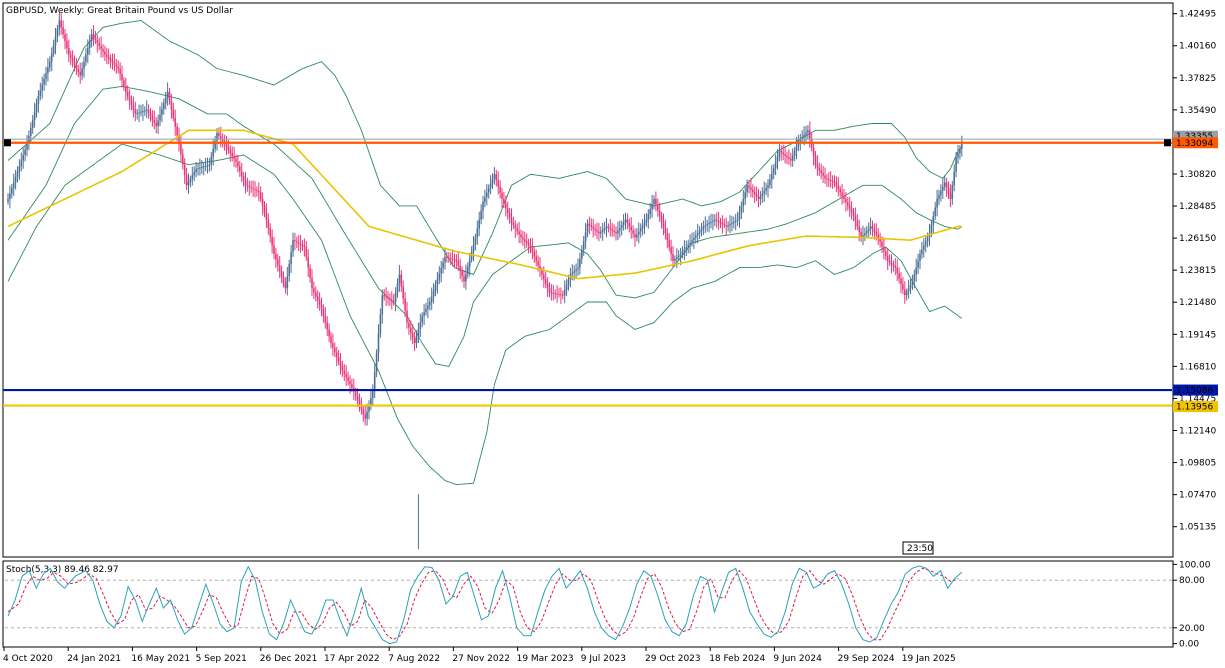  Describe the element at coordinates (1197, 431) in the screenshot. I see `price-tick-label: 1.12140` at that location.